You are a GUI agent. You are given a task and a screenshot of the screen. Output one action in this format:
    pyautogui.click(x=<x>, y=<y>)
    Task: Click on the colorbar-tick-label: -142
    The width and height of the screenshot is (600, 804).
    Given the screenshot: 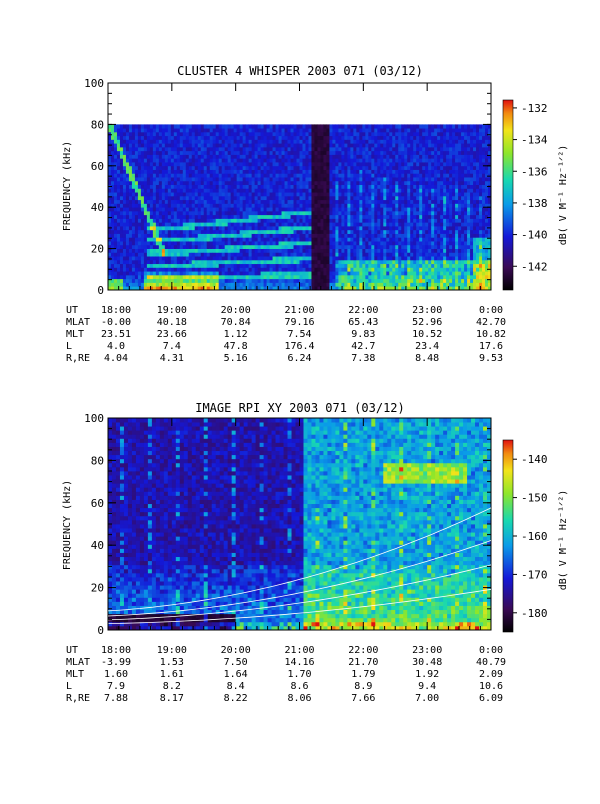 What is the action you would take?
    pyautogui.click(x=534, y=266)
    